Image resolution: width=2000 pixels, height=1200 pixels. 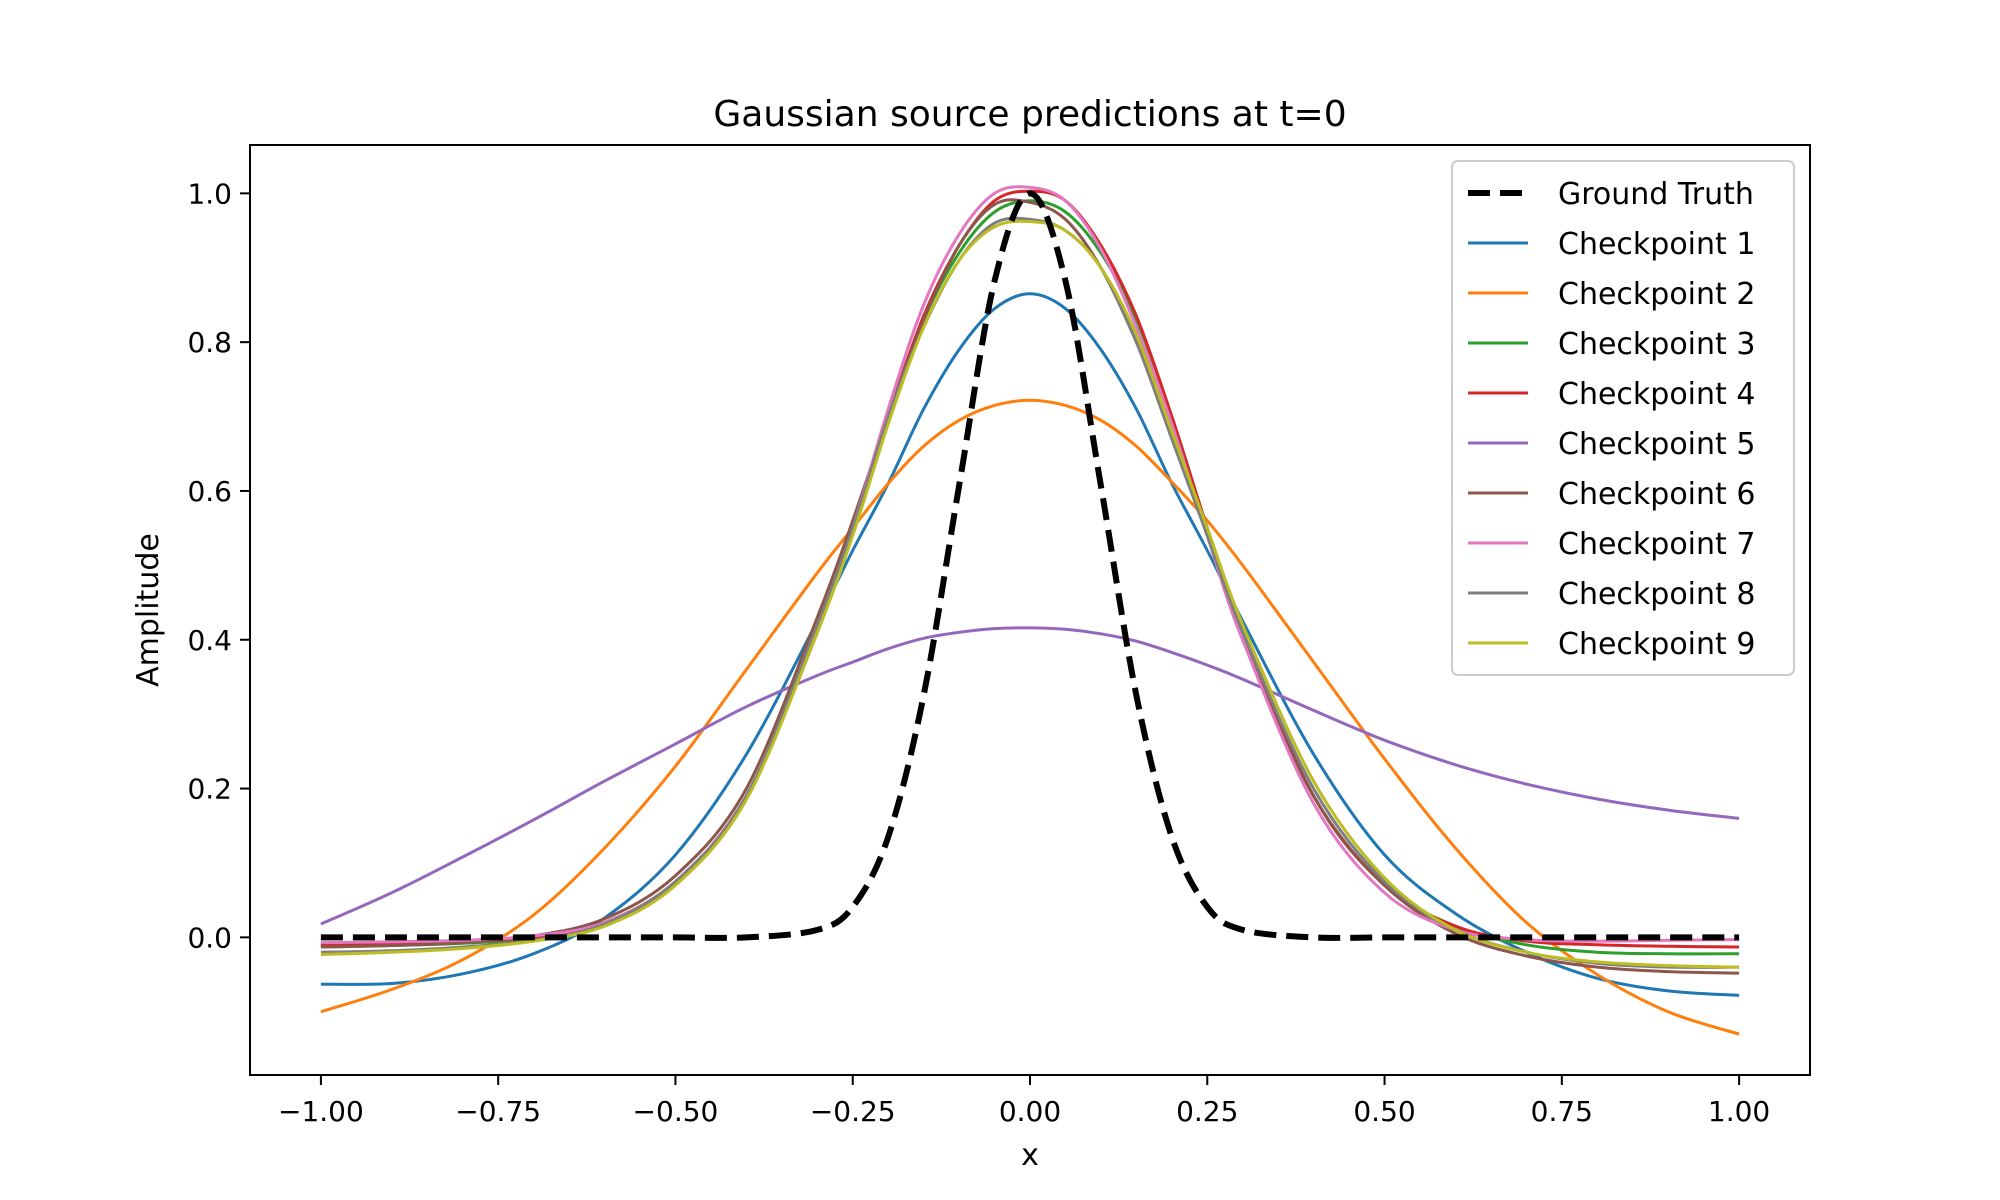 What do you see at coordinates (209, 193) in the screenshot?
I see `y-tick-label: 1.0` at bounding box center [209, 193].